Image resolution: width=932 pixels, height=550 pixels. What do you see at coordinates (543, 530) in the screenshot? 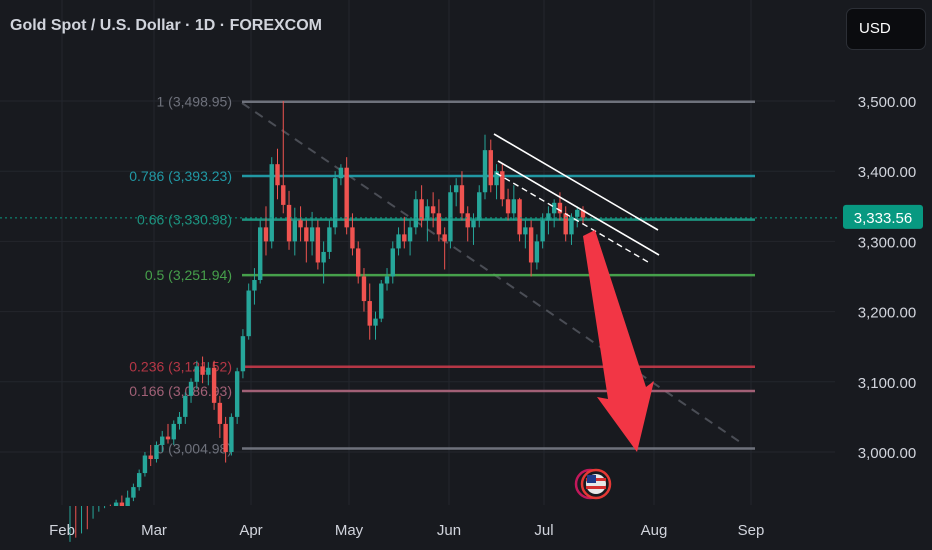
I see `time-axis-label: Jul` at bounding box center [543, 530].